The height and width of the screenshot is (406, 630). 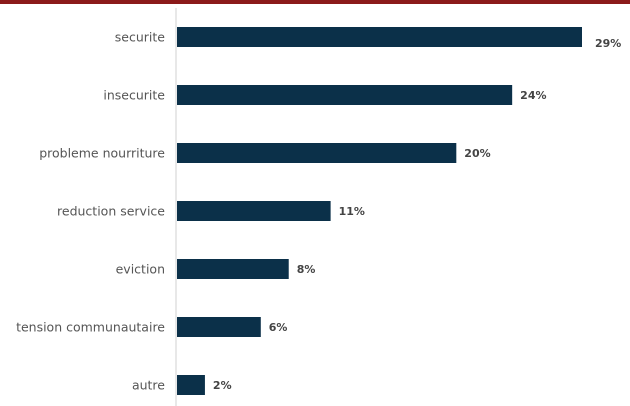 What do you see at coordinates (608, 43) in the screenshot?
I see `value-label: 29%` at bounding box center [608, 43].